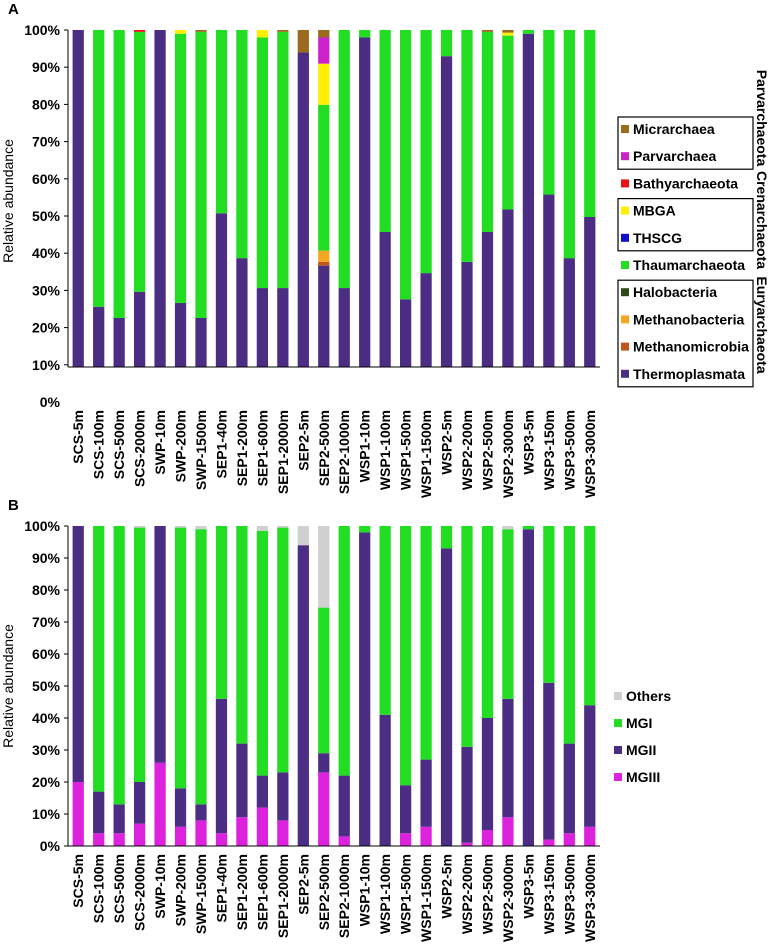 The image size is (773, 950). What do you see at coordinates (139, 329) in the screenshot?
I see `panel-a-bar-scs-2000m-thermoplasmata` at bounding box center [139, 329].